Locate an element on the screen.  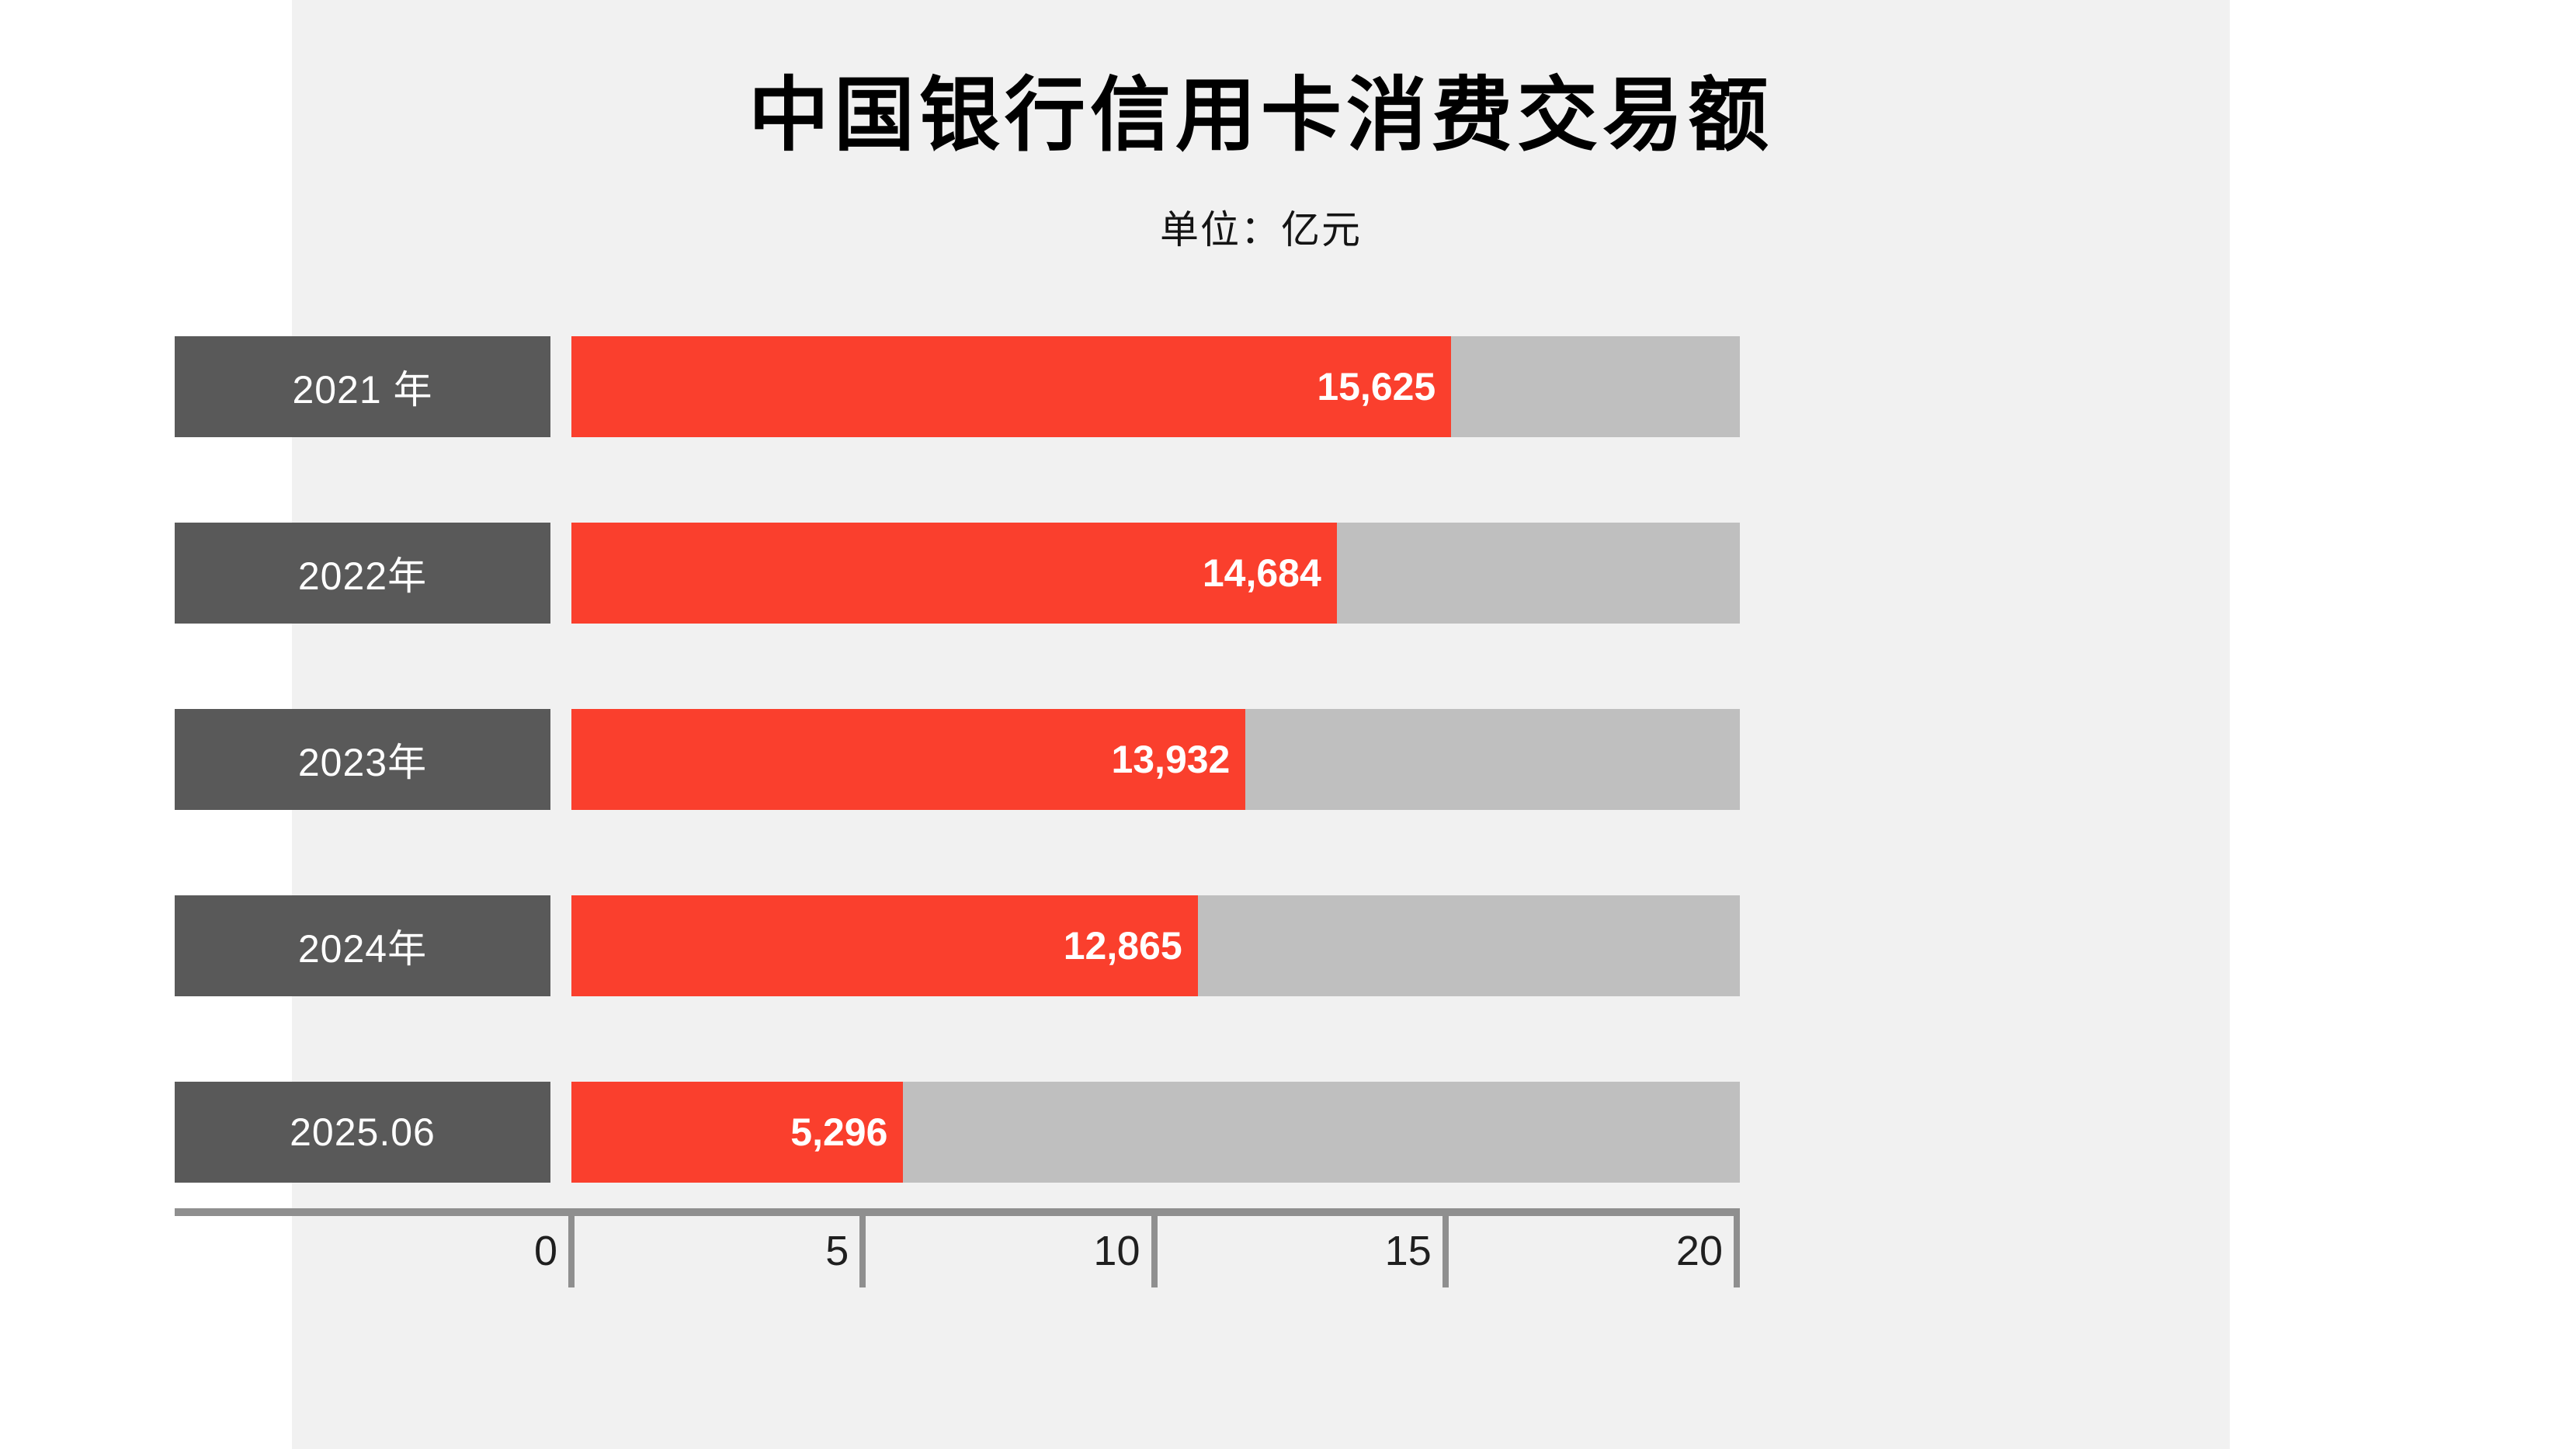
axis-tick-label: 5 is located at coordinates (837, 1251).